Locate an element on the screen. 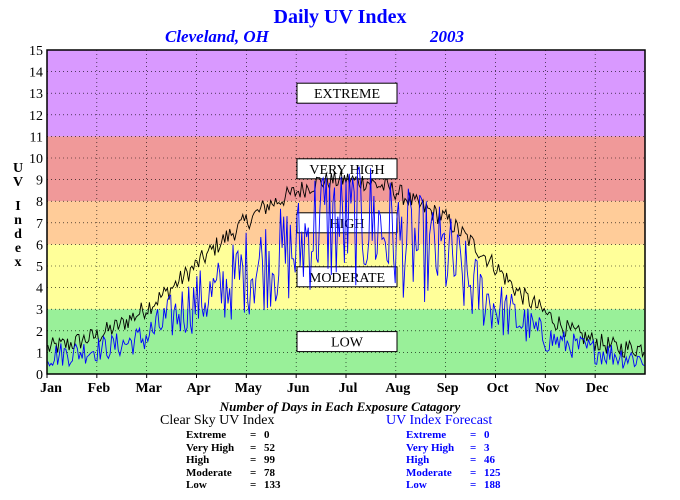  band-label-text: MODERATE is located at coordinates (347, 278).